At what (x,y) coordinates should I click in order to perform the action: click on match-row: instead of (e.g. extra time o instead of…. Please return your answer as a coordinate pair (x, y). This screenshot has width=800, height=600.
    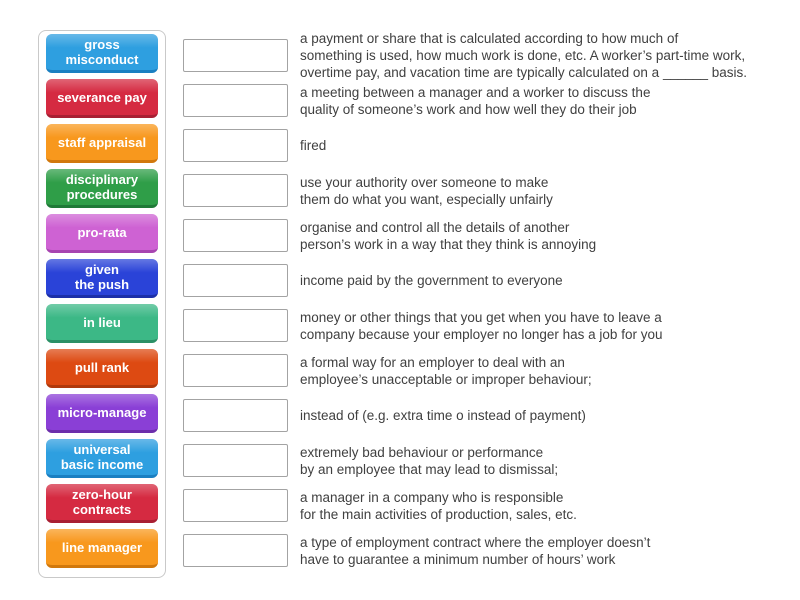
    Looking at the image, I should click on (483, 415).